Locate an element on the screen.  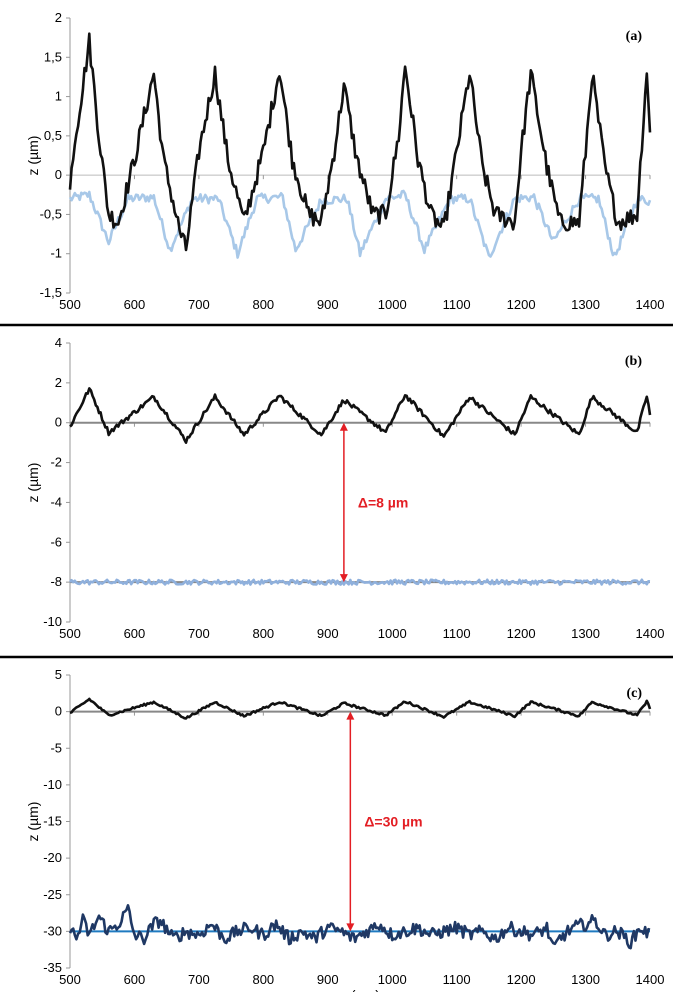
delta-annotation: Δ=30 µm is located at coordinates (393, 822).